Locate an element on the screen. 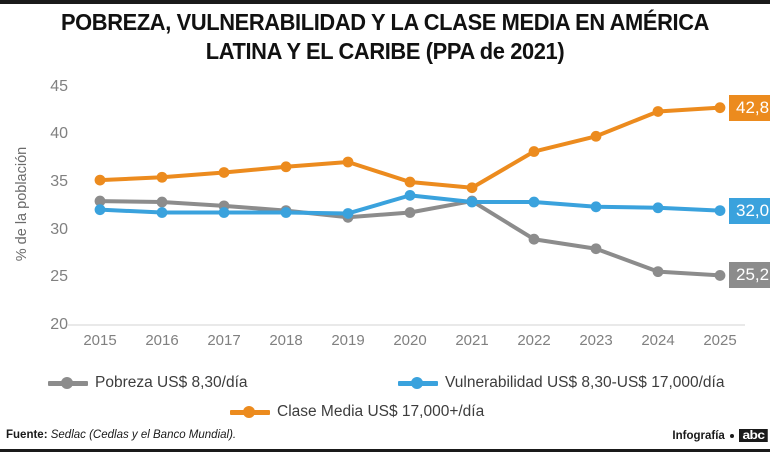  series-end-value-label: 25,2 is located at coordinates (749, 275).